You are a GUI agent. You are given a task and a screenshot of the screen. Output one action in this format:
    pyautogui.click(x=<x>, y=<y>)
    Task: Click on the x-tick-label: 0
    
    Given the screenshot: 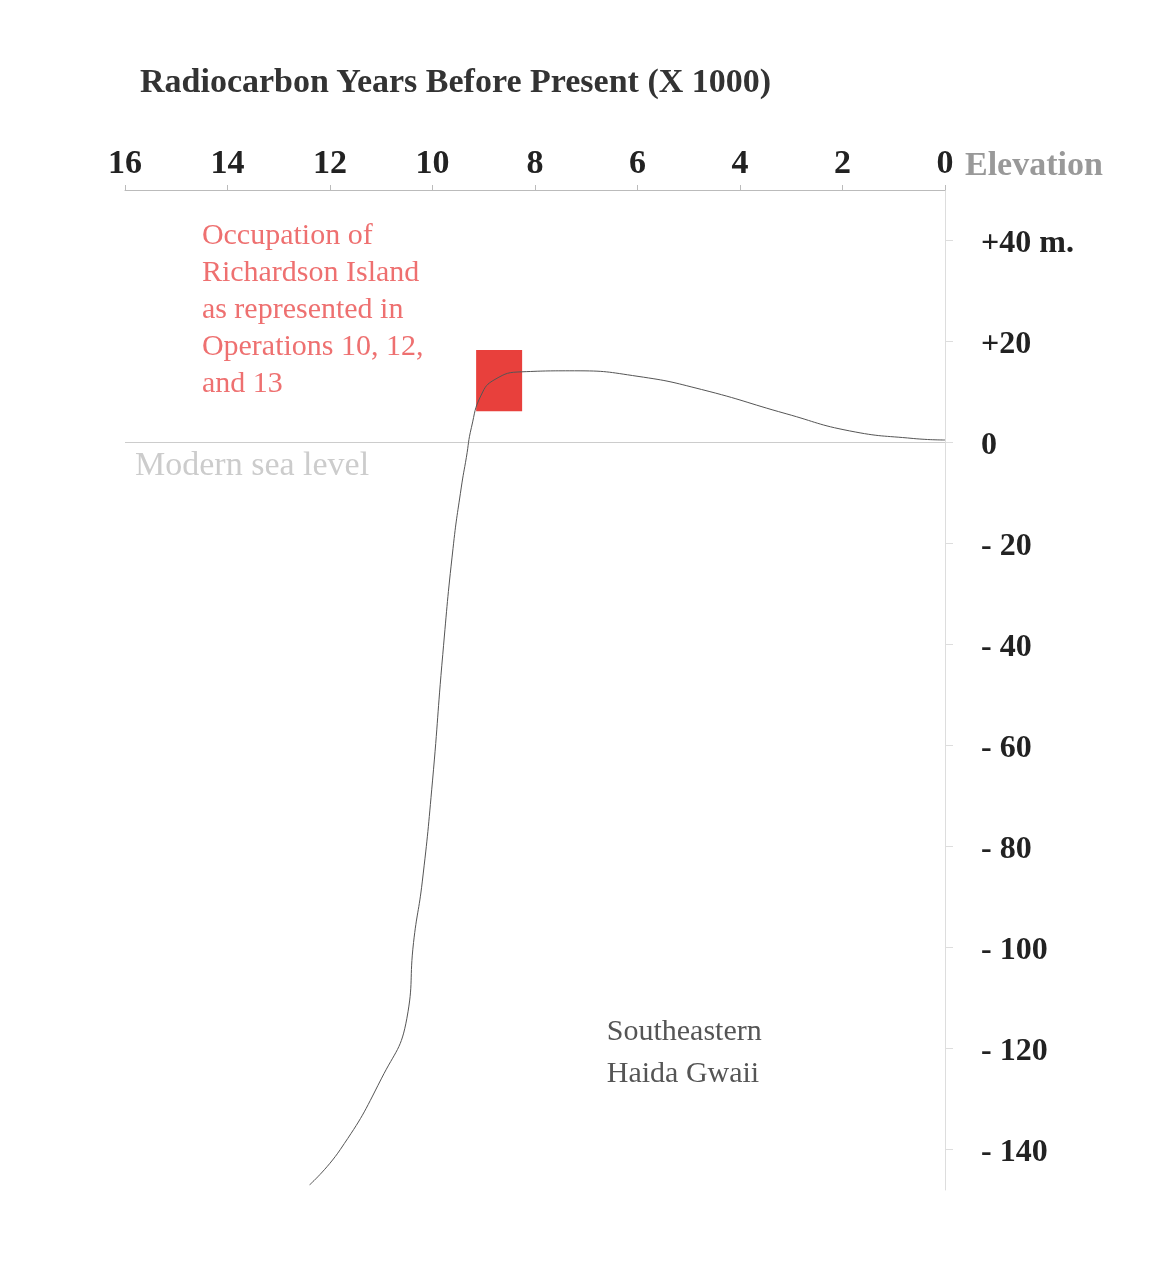 What is the action you would take?
    pyautogui.click(x=945, y=161)
    